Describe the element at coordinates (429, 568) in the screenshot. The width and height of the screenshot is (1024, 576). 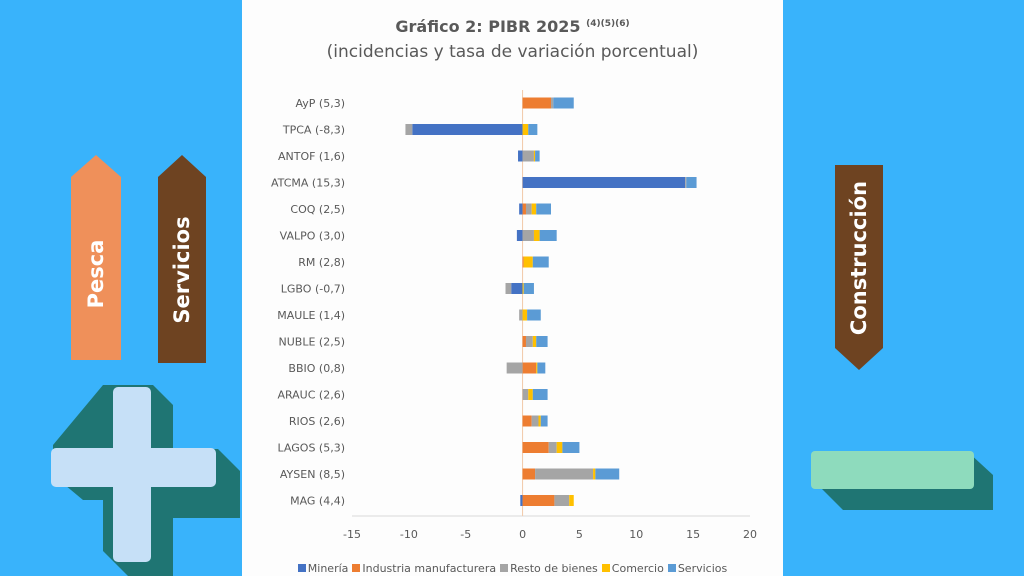
I see `legend-label: Industria manufacturera` at that location.